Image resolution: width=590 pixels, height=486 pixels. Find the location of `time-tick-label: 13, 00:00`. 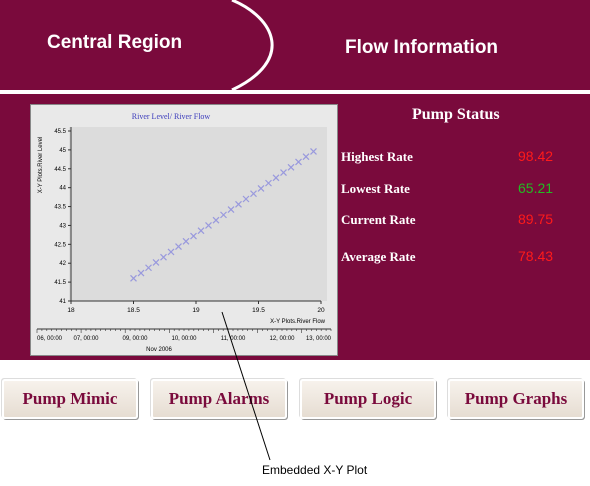

time-tick-label: 13, 00:00 is located at coordinates (319, 339).